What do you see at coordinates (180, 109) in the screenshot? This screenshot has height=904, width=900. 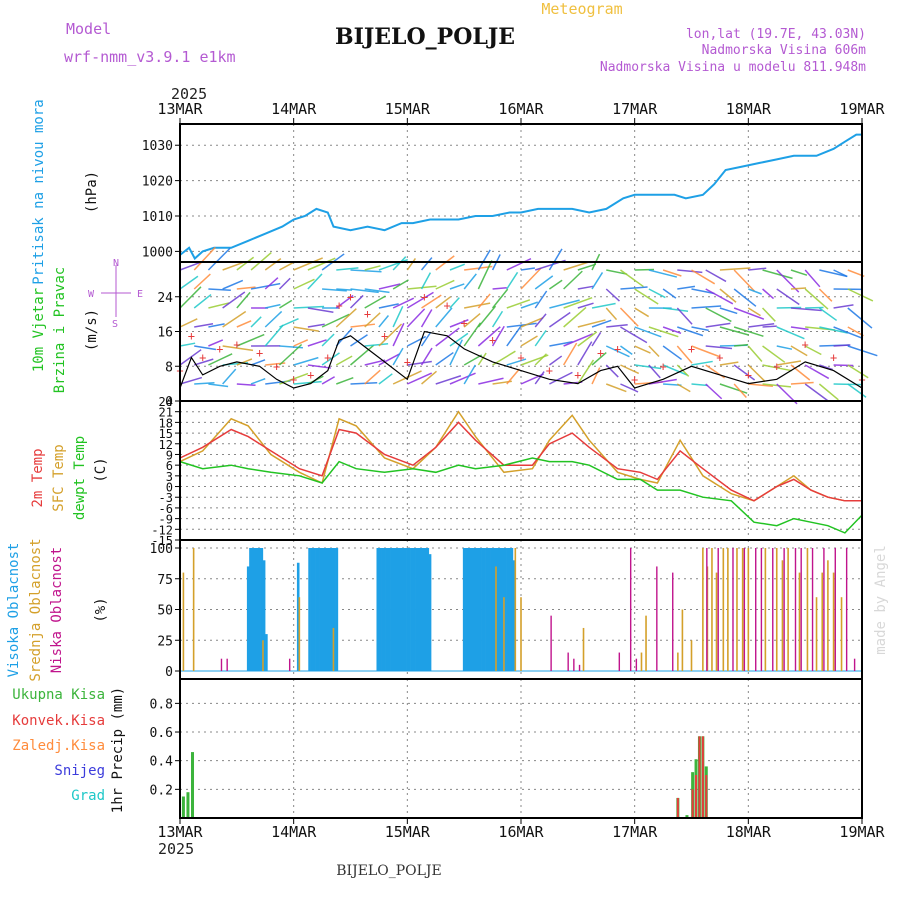 I see `date-label-top: 13MAR` at bounding box center [180, 109].